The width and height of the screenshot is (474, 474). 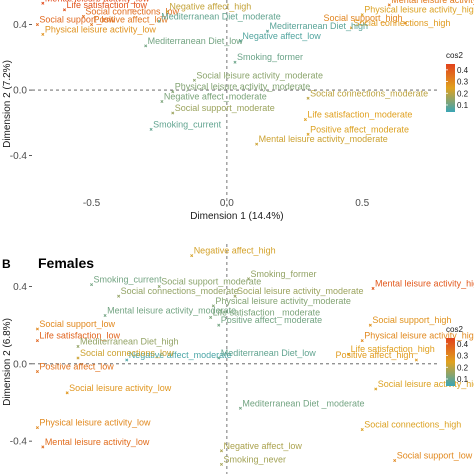 What do you see at coordinates (283, 301) in the screenshot?
I see `point-label: Physical leisure activity_moderate` at bounding box center [283, 301].